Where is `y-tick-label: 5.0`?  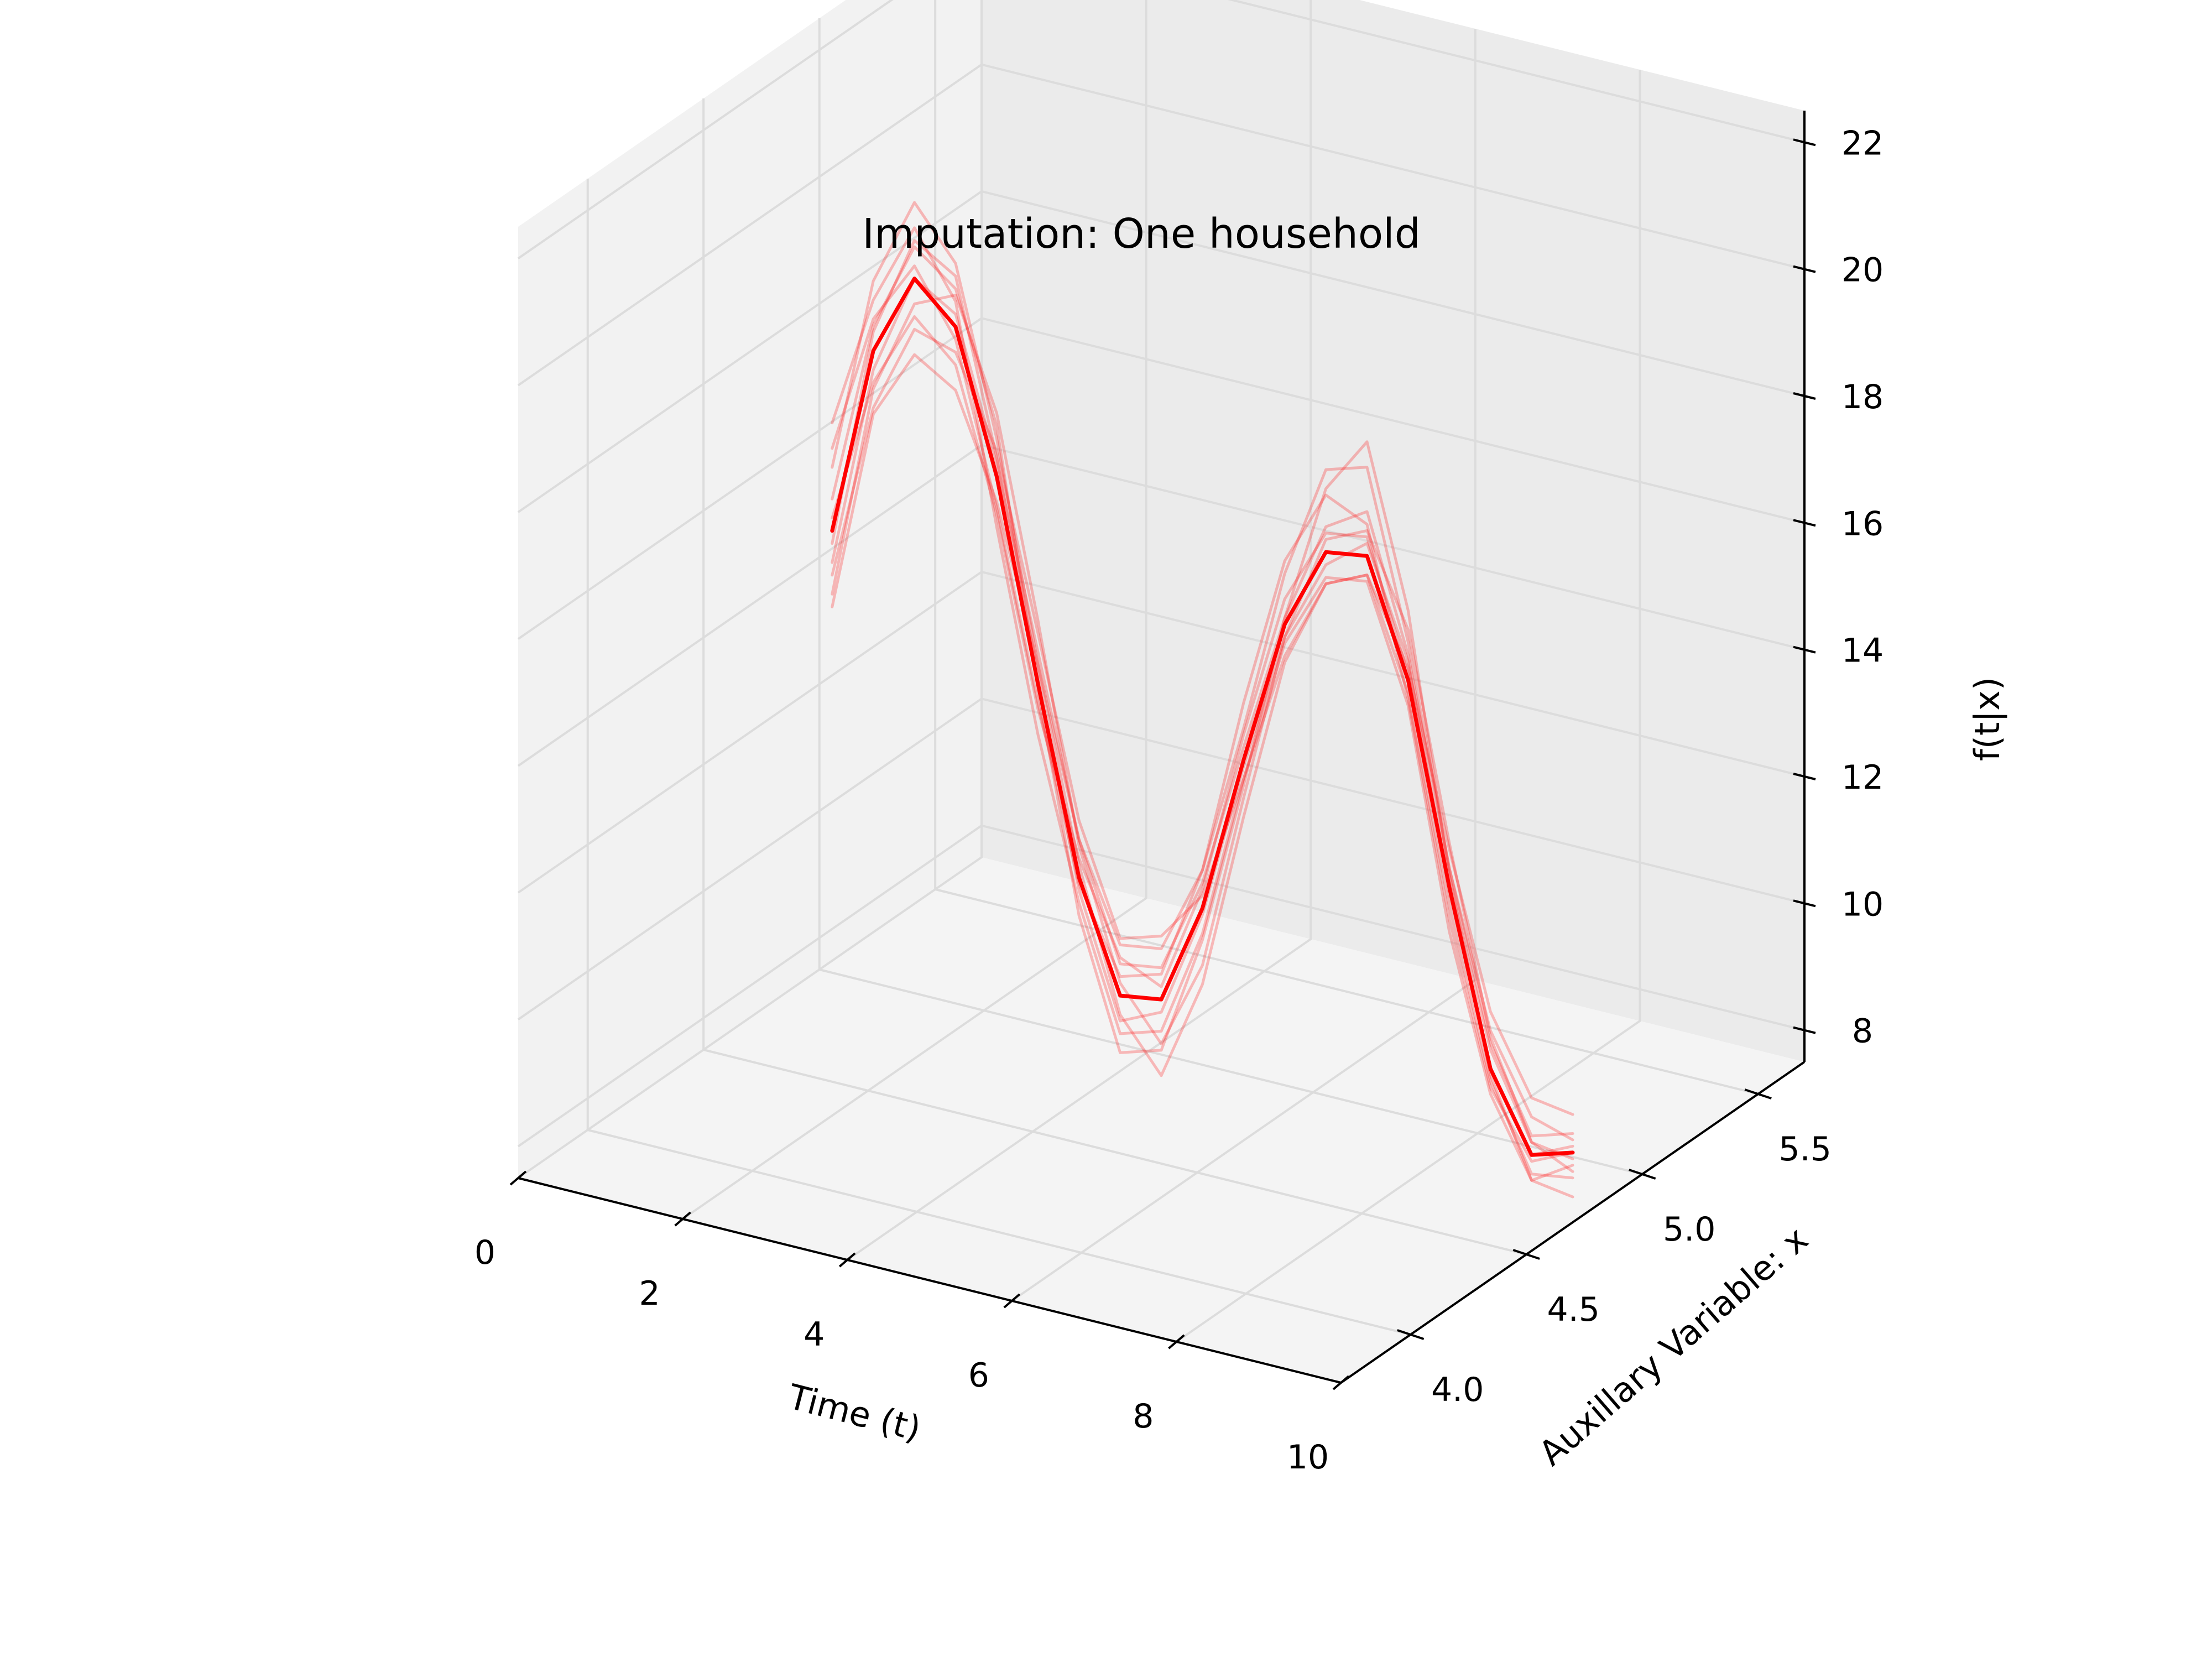 y-tick-label: 5.0 is located at coordinates (1689, 1230).